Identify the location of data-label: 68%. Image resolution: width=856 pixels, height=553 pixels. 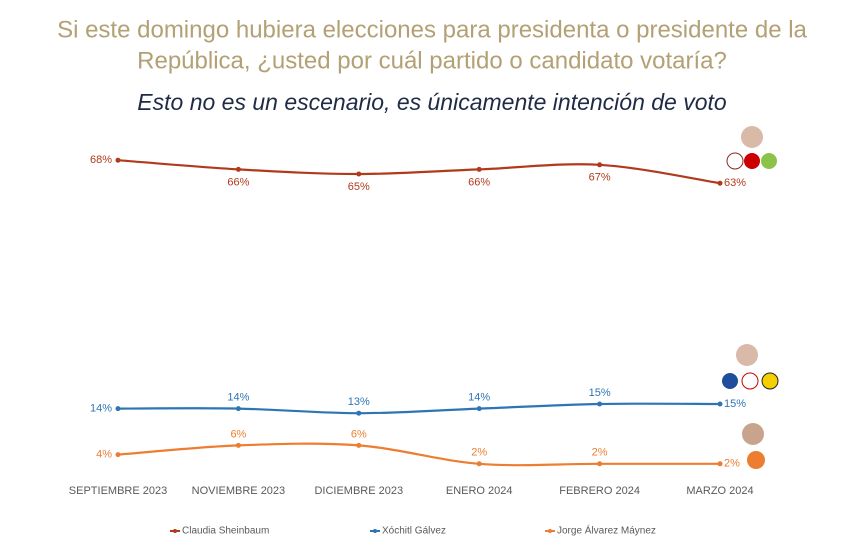
(101, 160).